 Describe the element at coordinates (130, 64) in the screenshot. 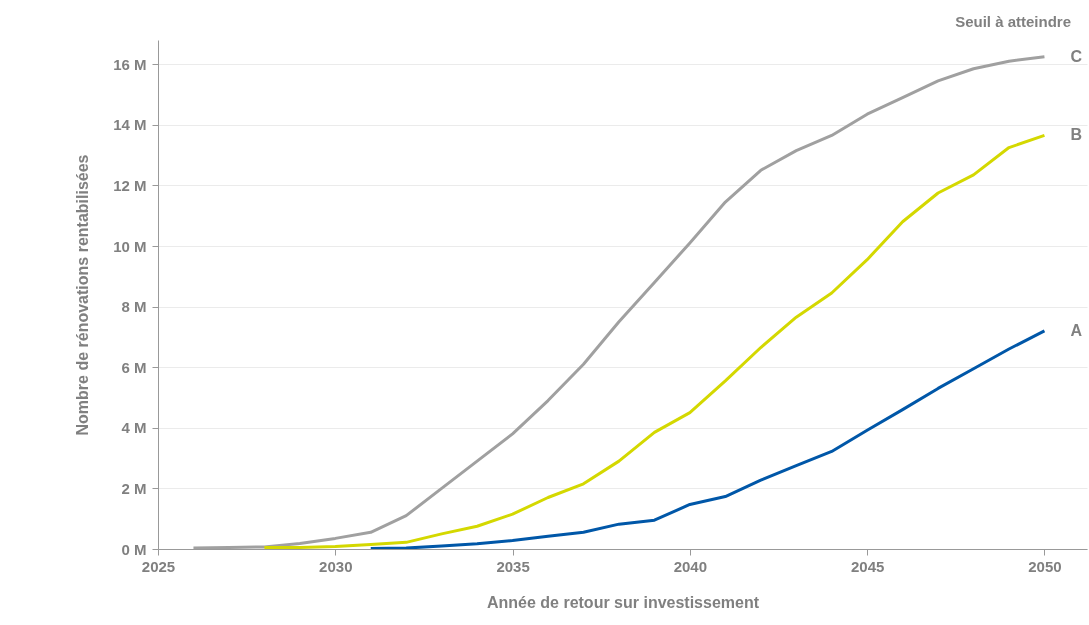

I see `y-tick-label: 16 M` at that location.